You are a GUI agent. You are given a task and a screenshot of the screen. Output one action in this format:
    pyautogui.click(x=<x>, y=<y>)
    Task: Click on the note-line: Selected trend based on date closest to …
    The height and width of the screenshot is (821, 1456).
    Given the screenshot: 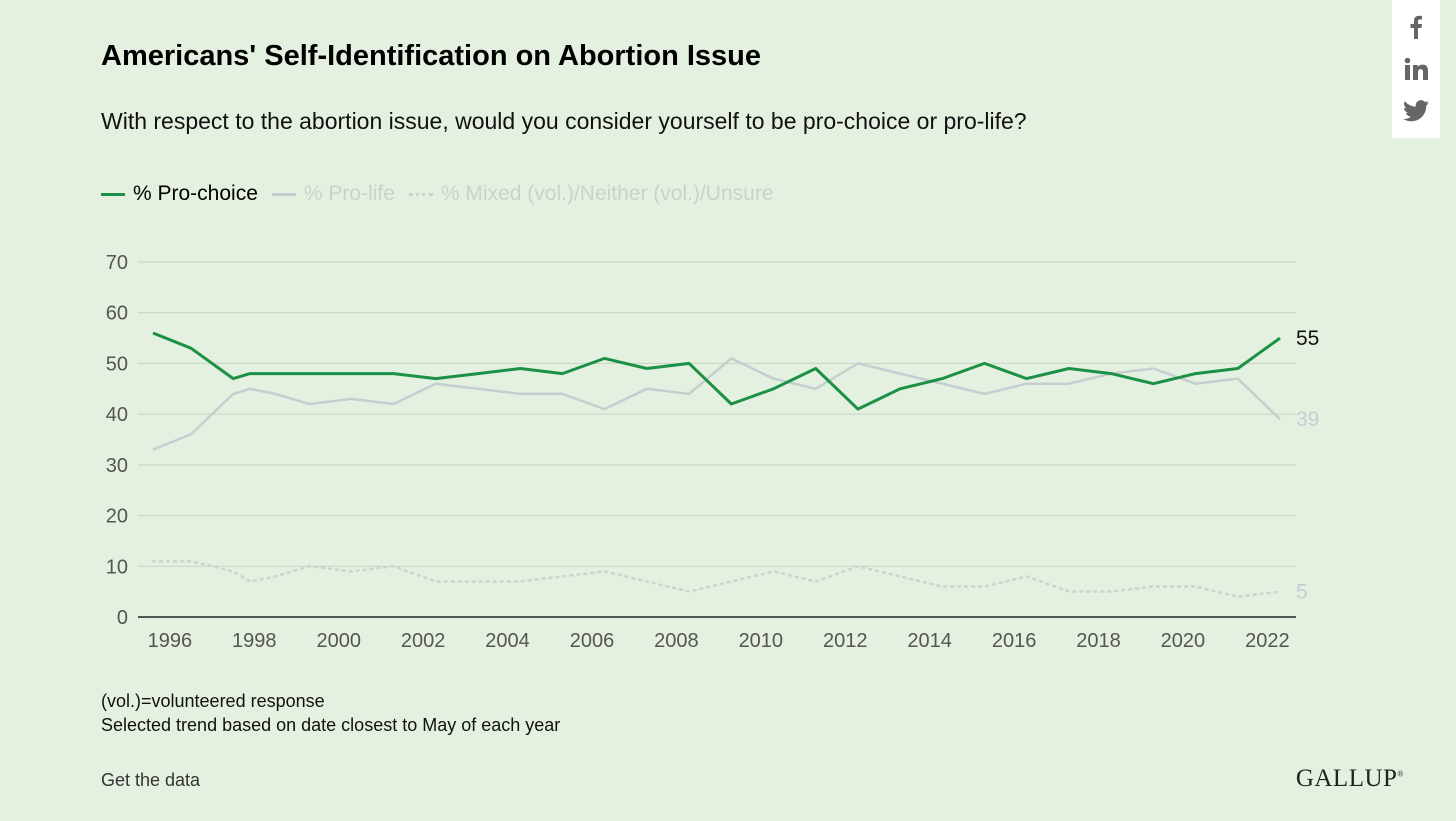 What is the action you would take?
    pyautogui.click(x=331, y=725)
    